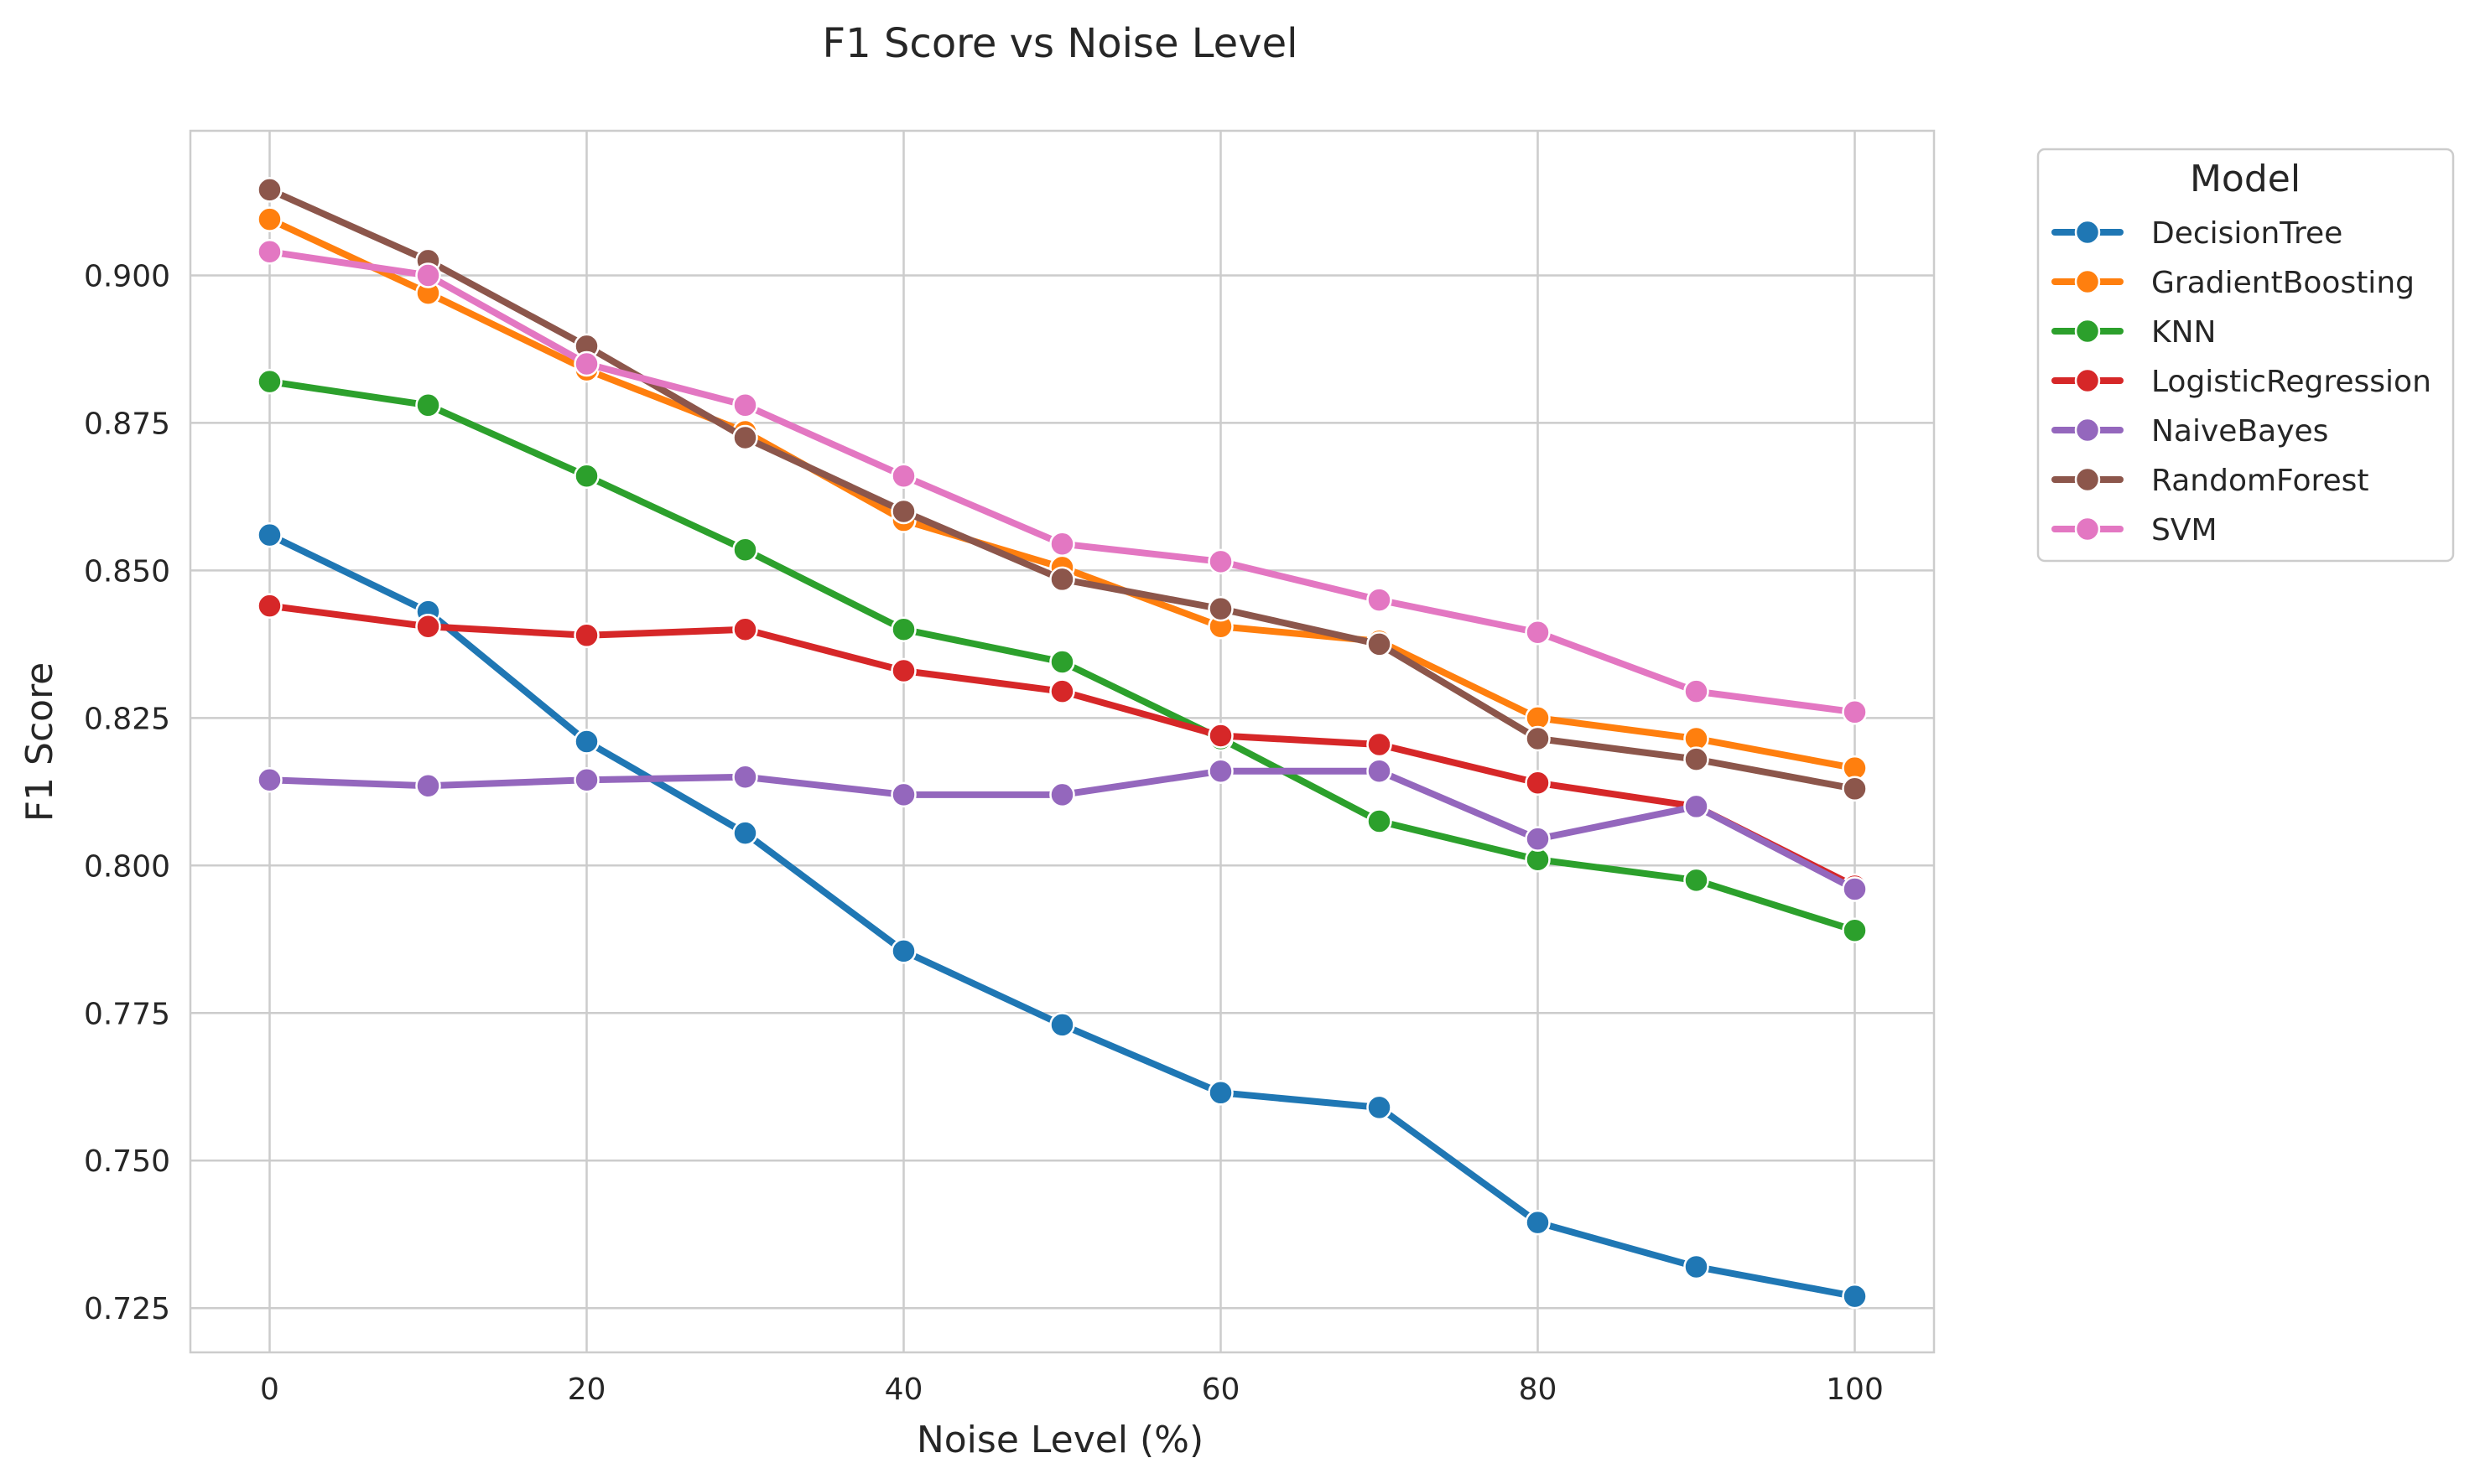 The width and height of the screenshot is (2480, 1484). I want to click on y-tick-label: 0.900, so click(127, 276).